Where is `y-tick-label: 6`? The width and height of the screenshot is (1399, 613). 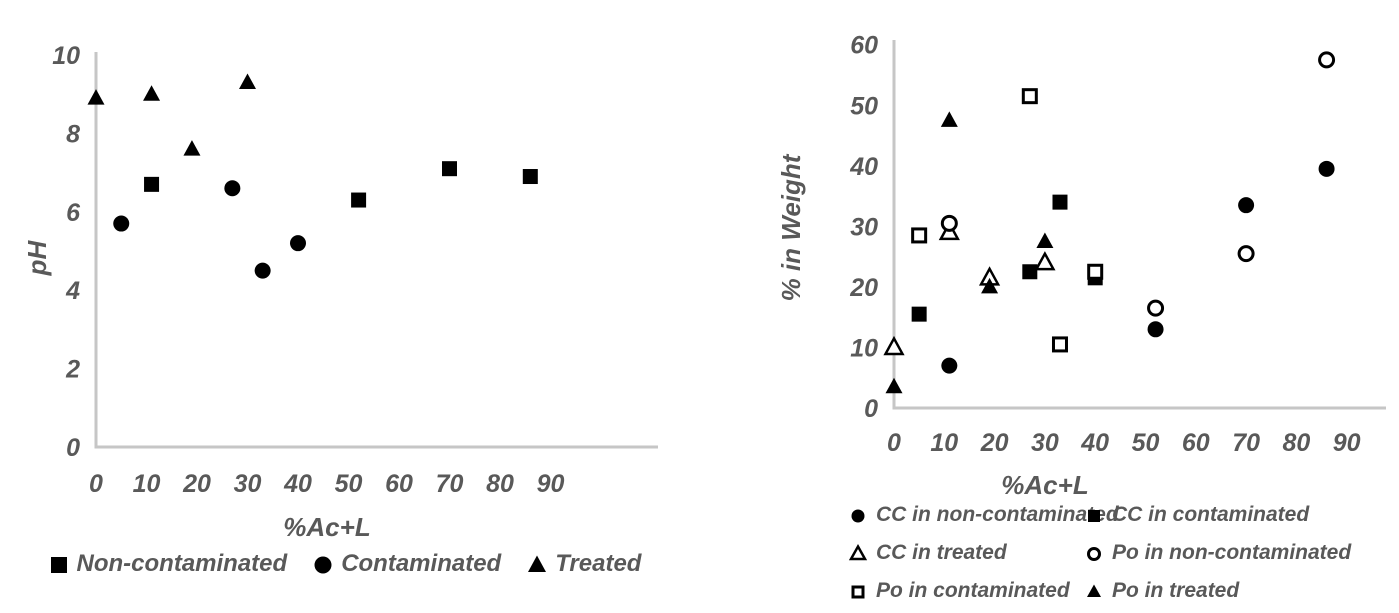
y-tick-label: 6 is located at coordinates (73, 213).